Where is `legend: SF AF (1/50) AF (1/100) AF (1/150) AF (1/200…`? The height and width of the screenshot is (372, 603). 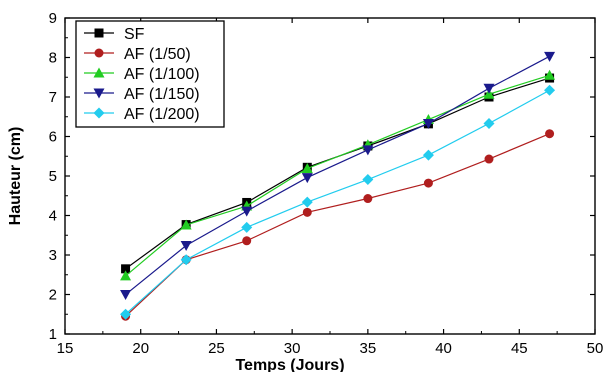
legend: SF AF (1/50) AF (1/100) AF (1/150) AF (1/200… is located at coordinates (150, 74).